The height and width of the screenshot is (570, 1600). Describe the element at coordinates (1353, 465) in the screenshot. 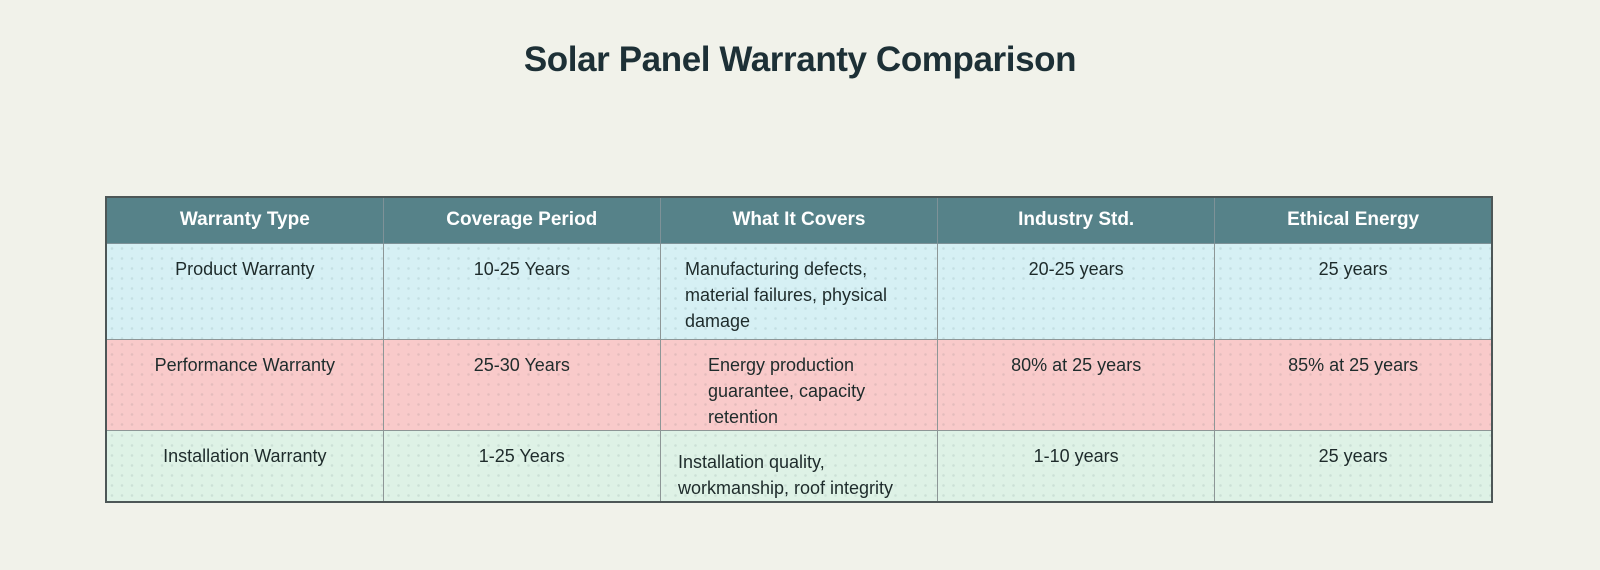

I see `cell-installation-ethical-energy: 25 years` at that location.